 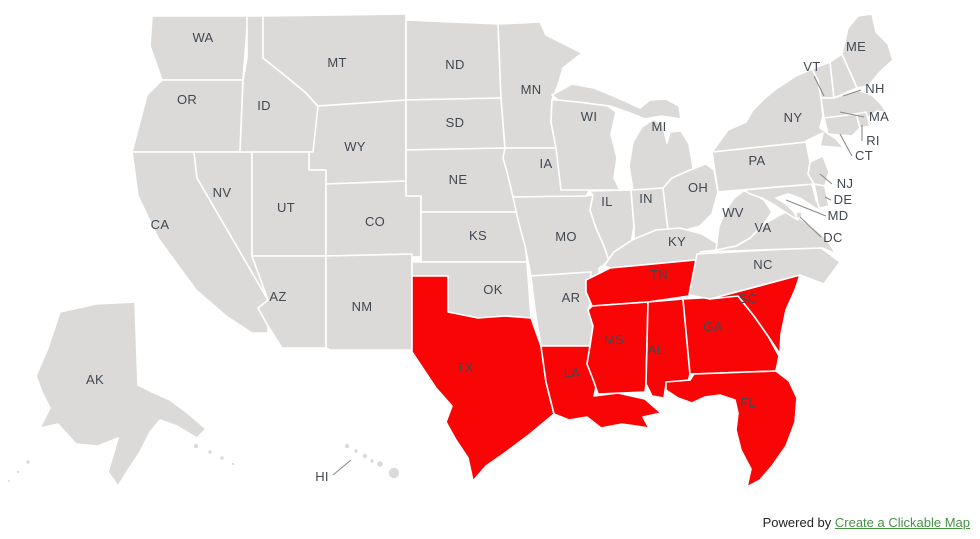 What do you see at coordinates (828, 198) in the screenshot?
I see `leader-line-de` at bounding box center [828, 198].